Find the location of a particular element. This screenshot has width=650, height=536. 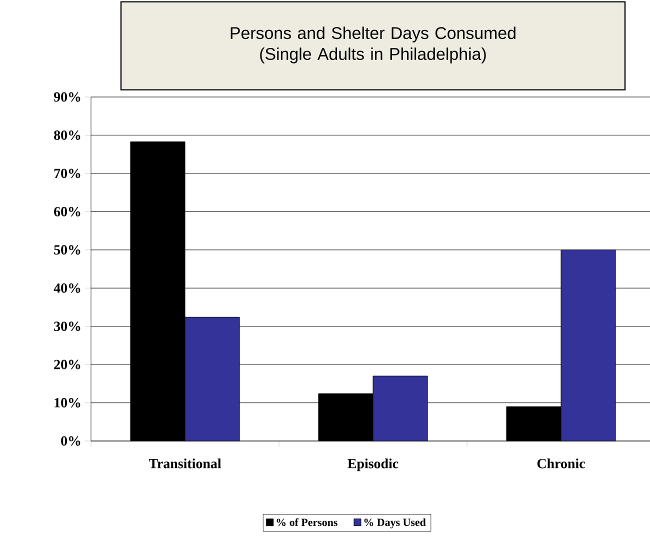

y-tick-label: 20% is located at coordinates (67, 365).